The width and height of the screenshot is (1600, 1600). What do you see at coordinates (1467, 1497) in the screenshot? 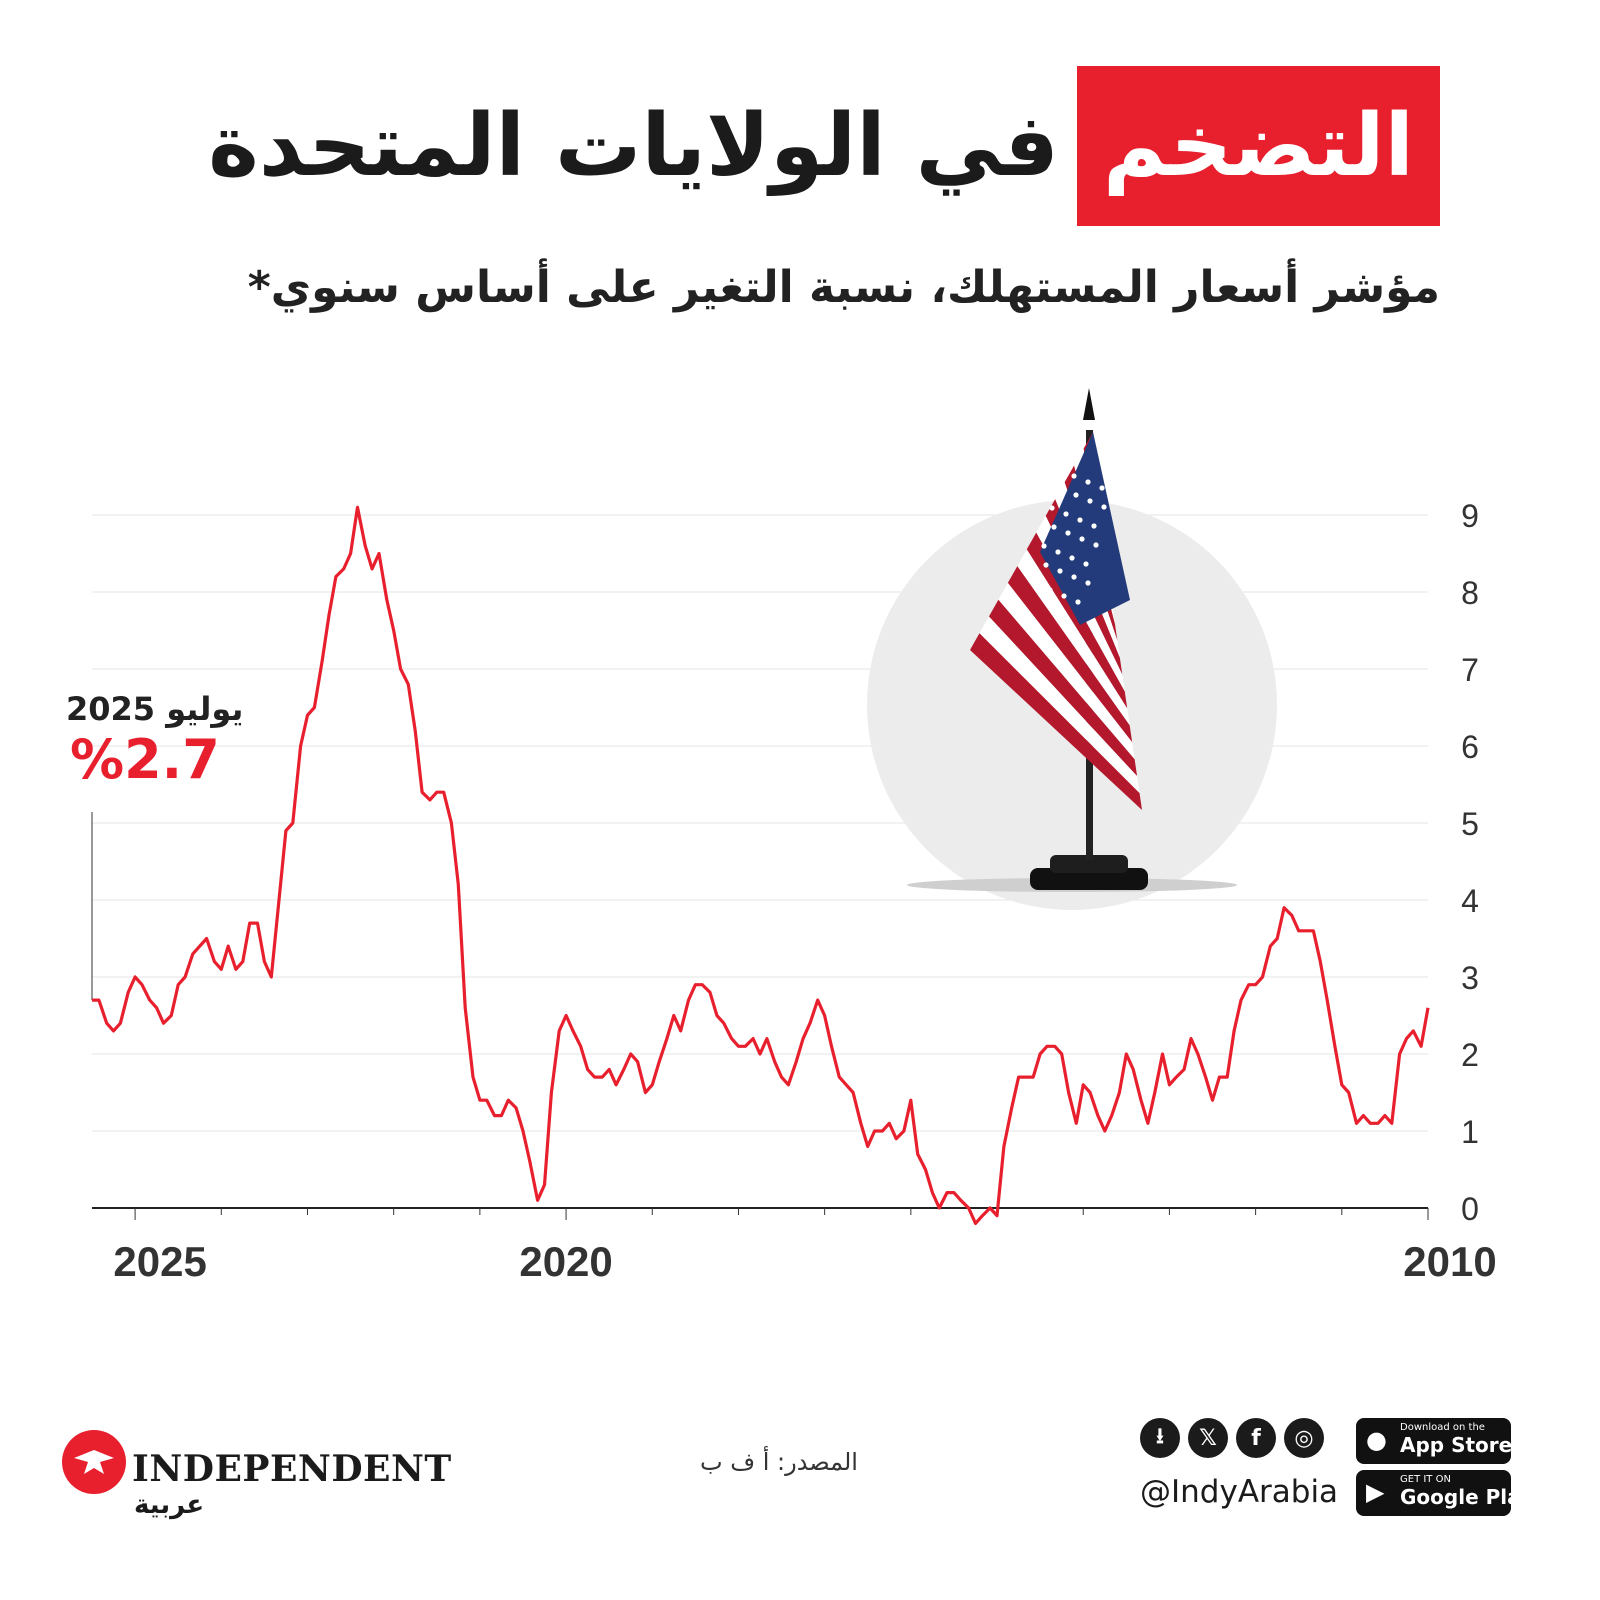
I see `google-play-large: Google Play` at bounding box center [1467, 1497].